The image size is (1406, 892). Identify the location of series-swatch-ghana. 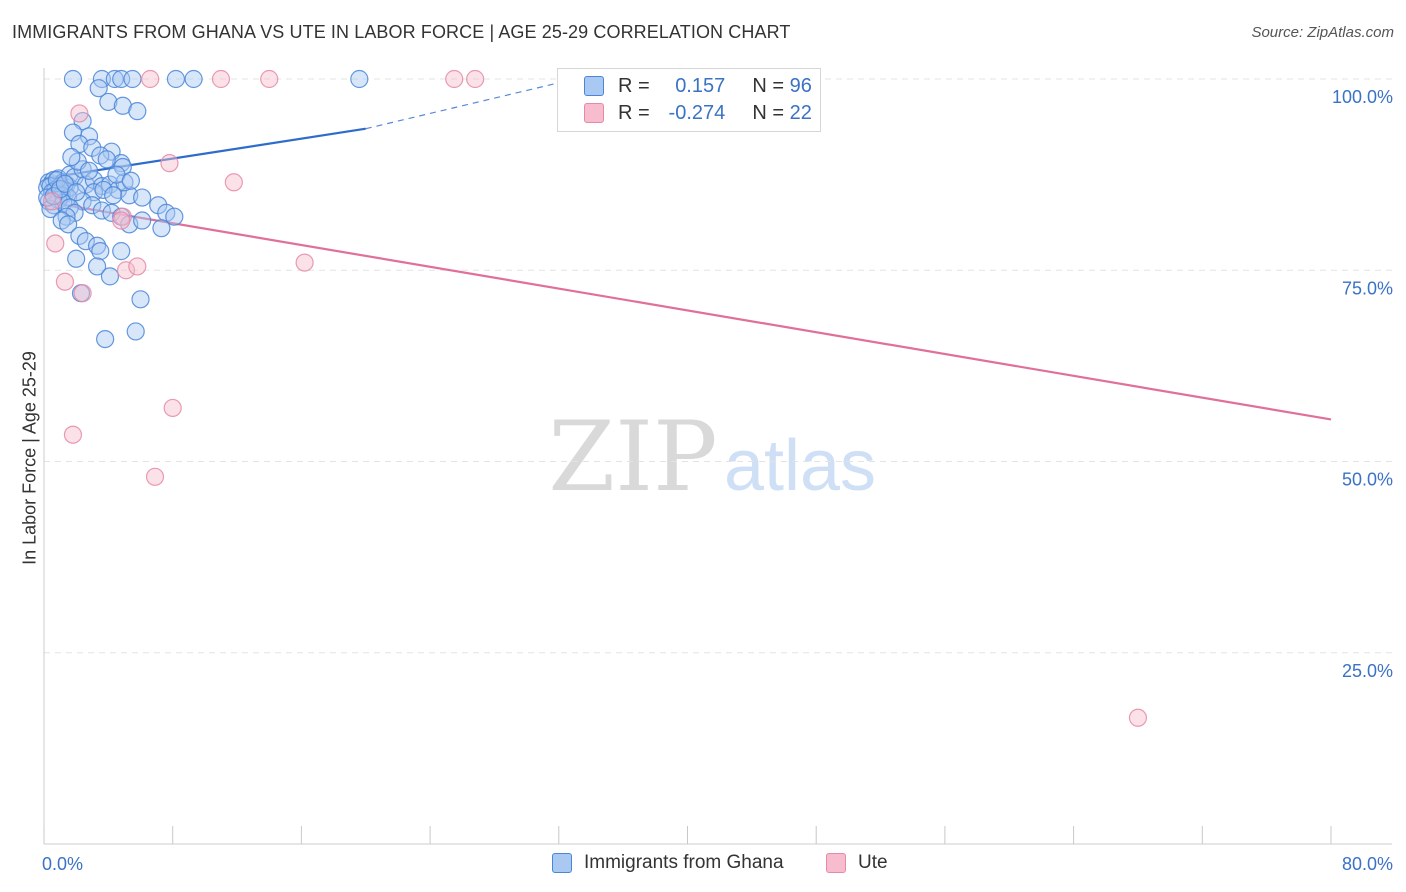
(562, 863).